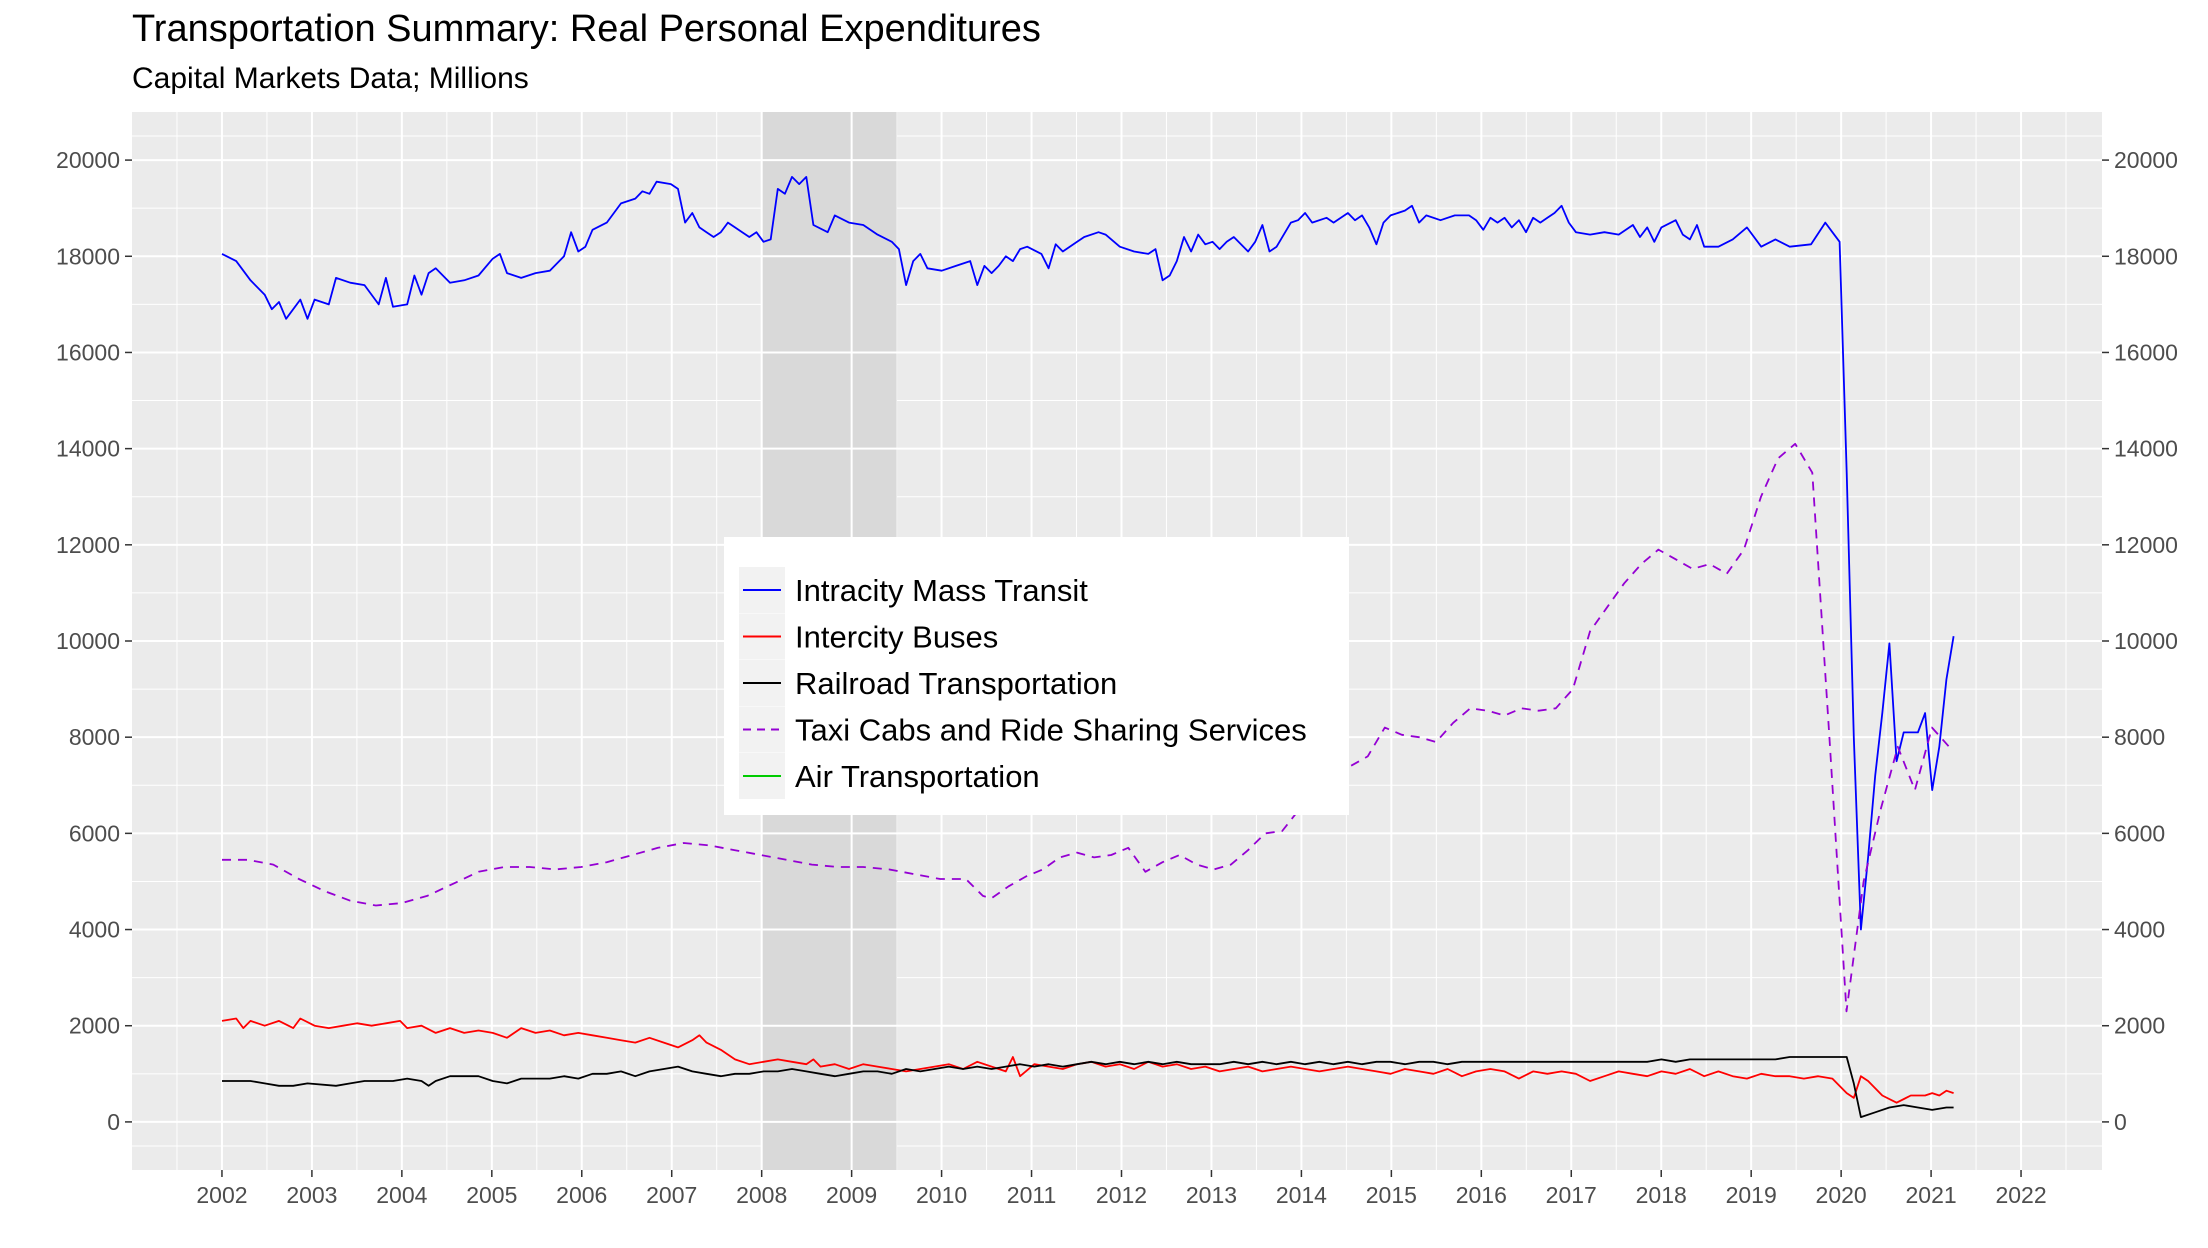  Describe the element at coordinates (88, 545) in the screenshot. I see `y-tick-label: 12000` at that location.